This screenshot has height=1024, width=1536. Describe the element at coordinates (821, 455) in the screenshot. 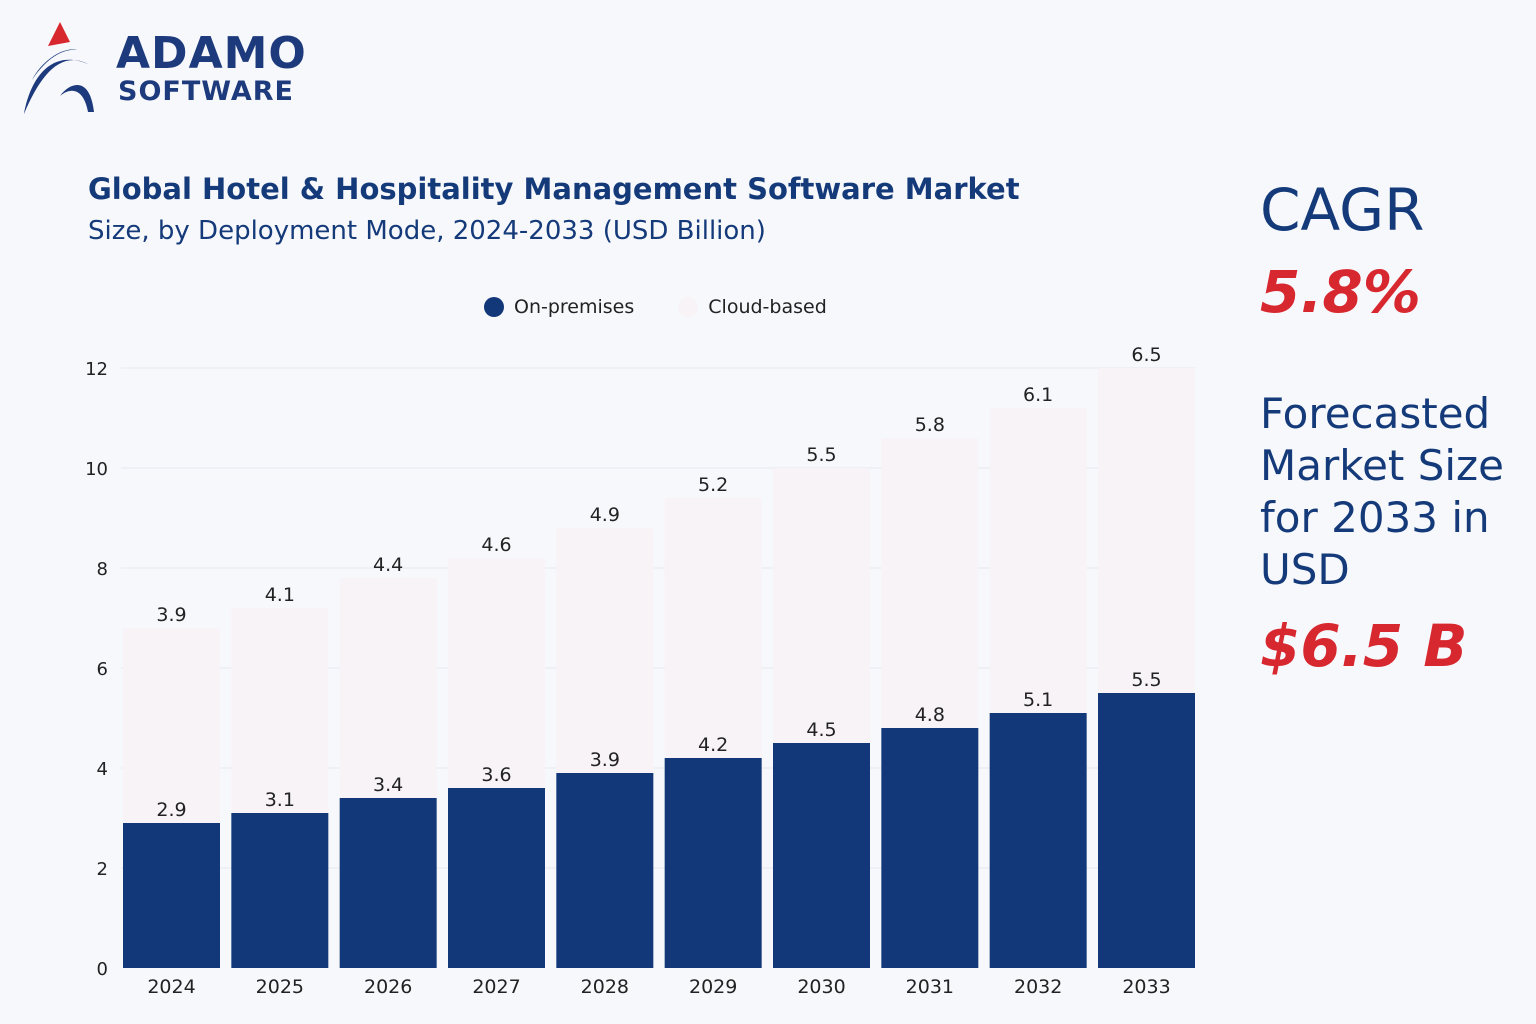

I see `data-label-cloud-based: 5.5` at that location.